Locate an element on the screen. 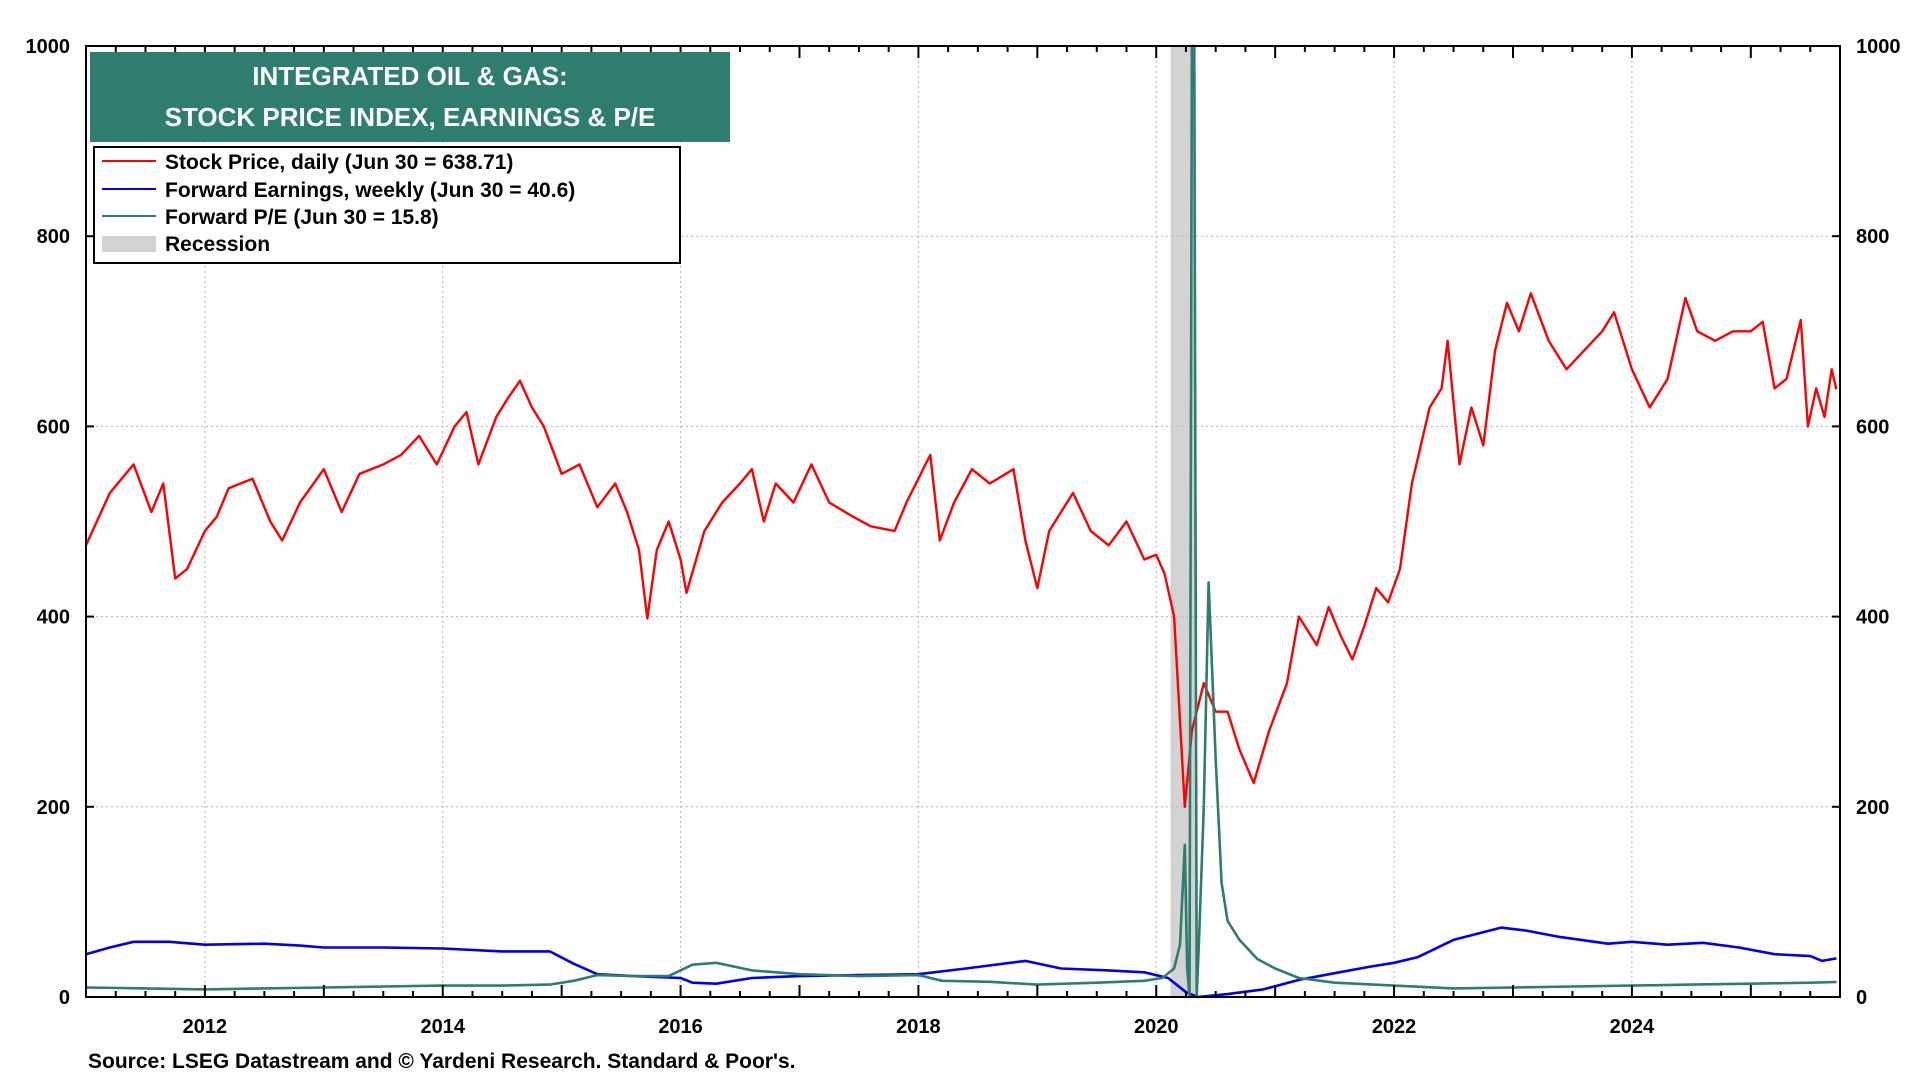 This screenshot has height=1080, width=1920. legend-label-earnings: Forward Earnings, weekly (Jun 30 = 40.6) is located at coordinates (370, 190).